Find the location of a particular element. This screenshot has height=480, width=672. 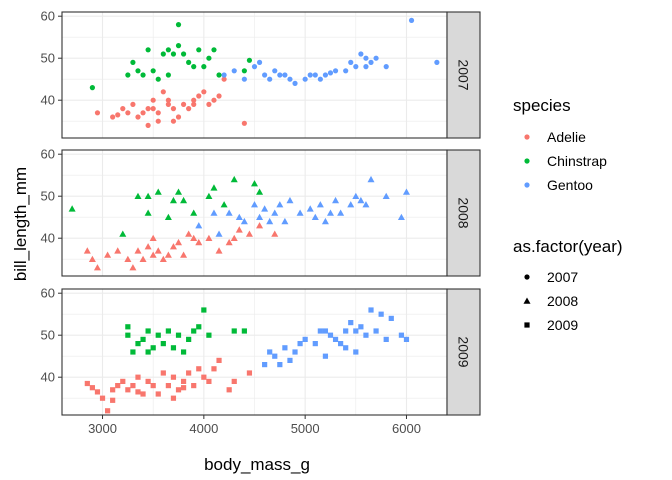

y-tick-label: 40 is located at coordinates (48, 100).